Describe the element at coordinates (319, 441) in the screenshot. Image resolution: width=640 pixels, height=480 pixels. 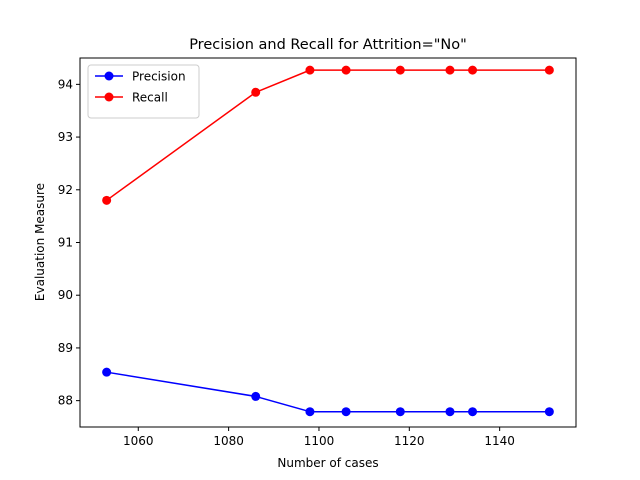
I see `x-tick-label: 1100` at that location.